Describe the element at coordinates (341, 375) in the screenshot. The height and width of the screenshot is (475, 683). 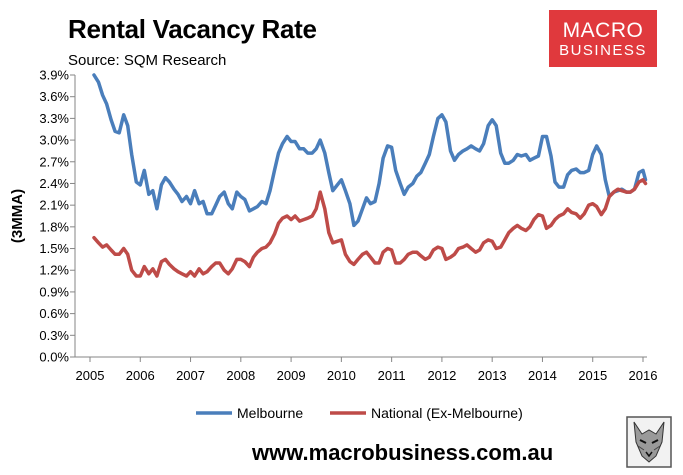
I see `x-tick-label: 2010` at that location.